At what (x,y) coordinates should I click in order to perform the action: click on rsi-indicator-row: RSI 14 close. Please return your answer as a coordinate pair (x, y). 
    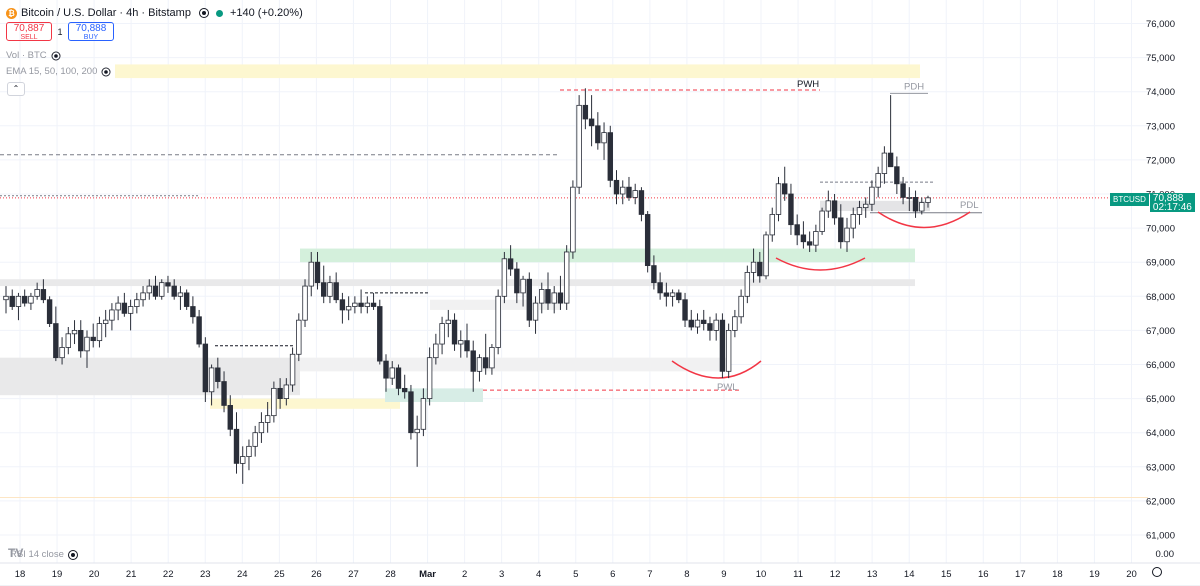
    Looking at the image, I should click on (44, 554).